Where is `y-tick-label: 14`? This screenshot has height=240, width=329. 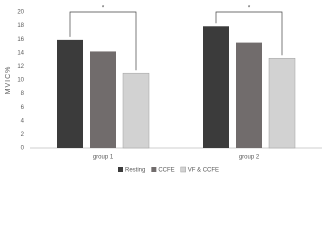 y-tick-label: 14 is located at coordinates (20, 53).